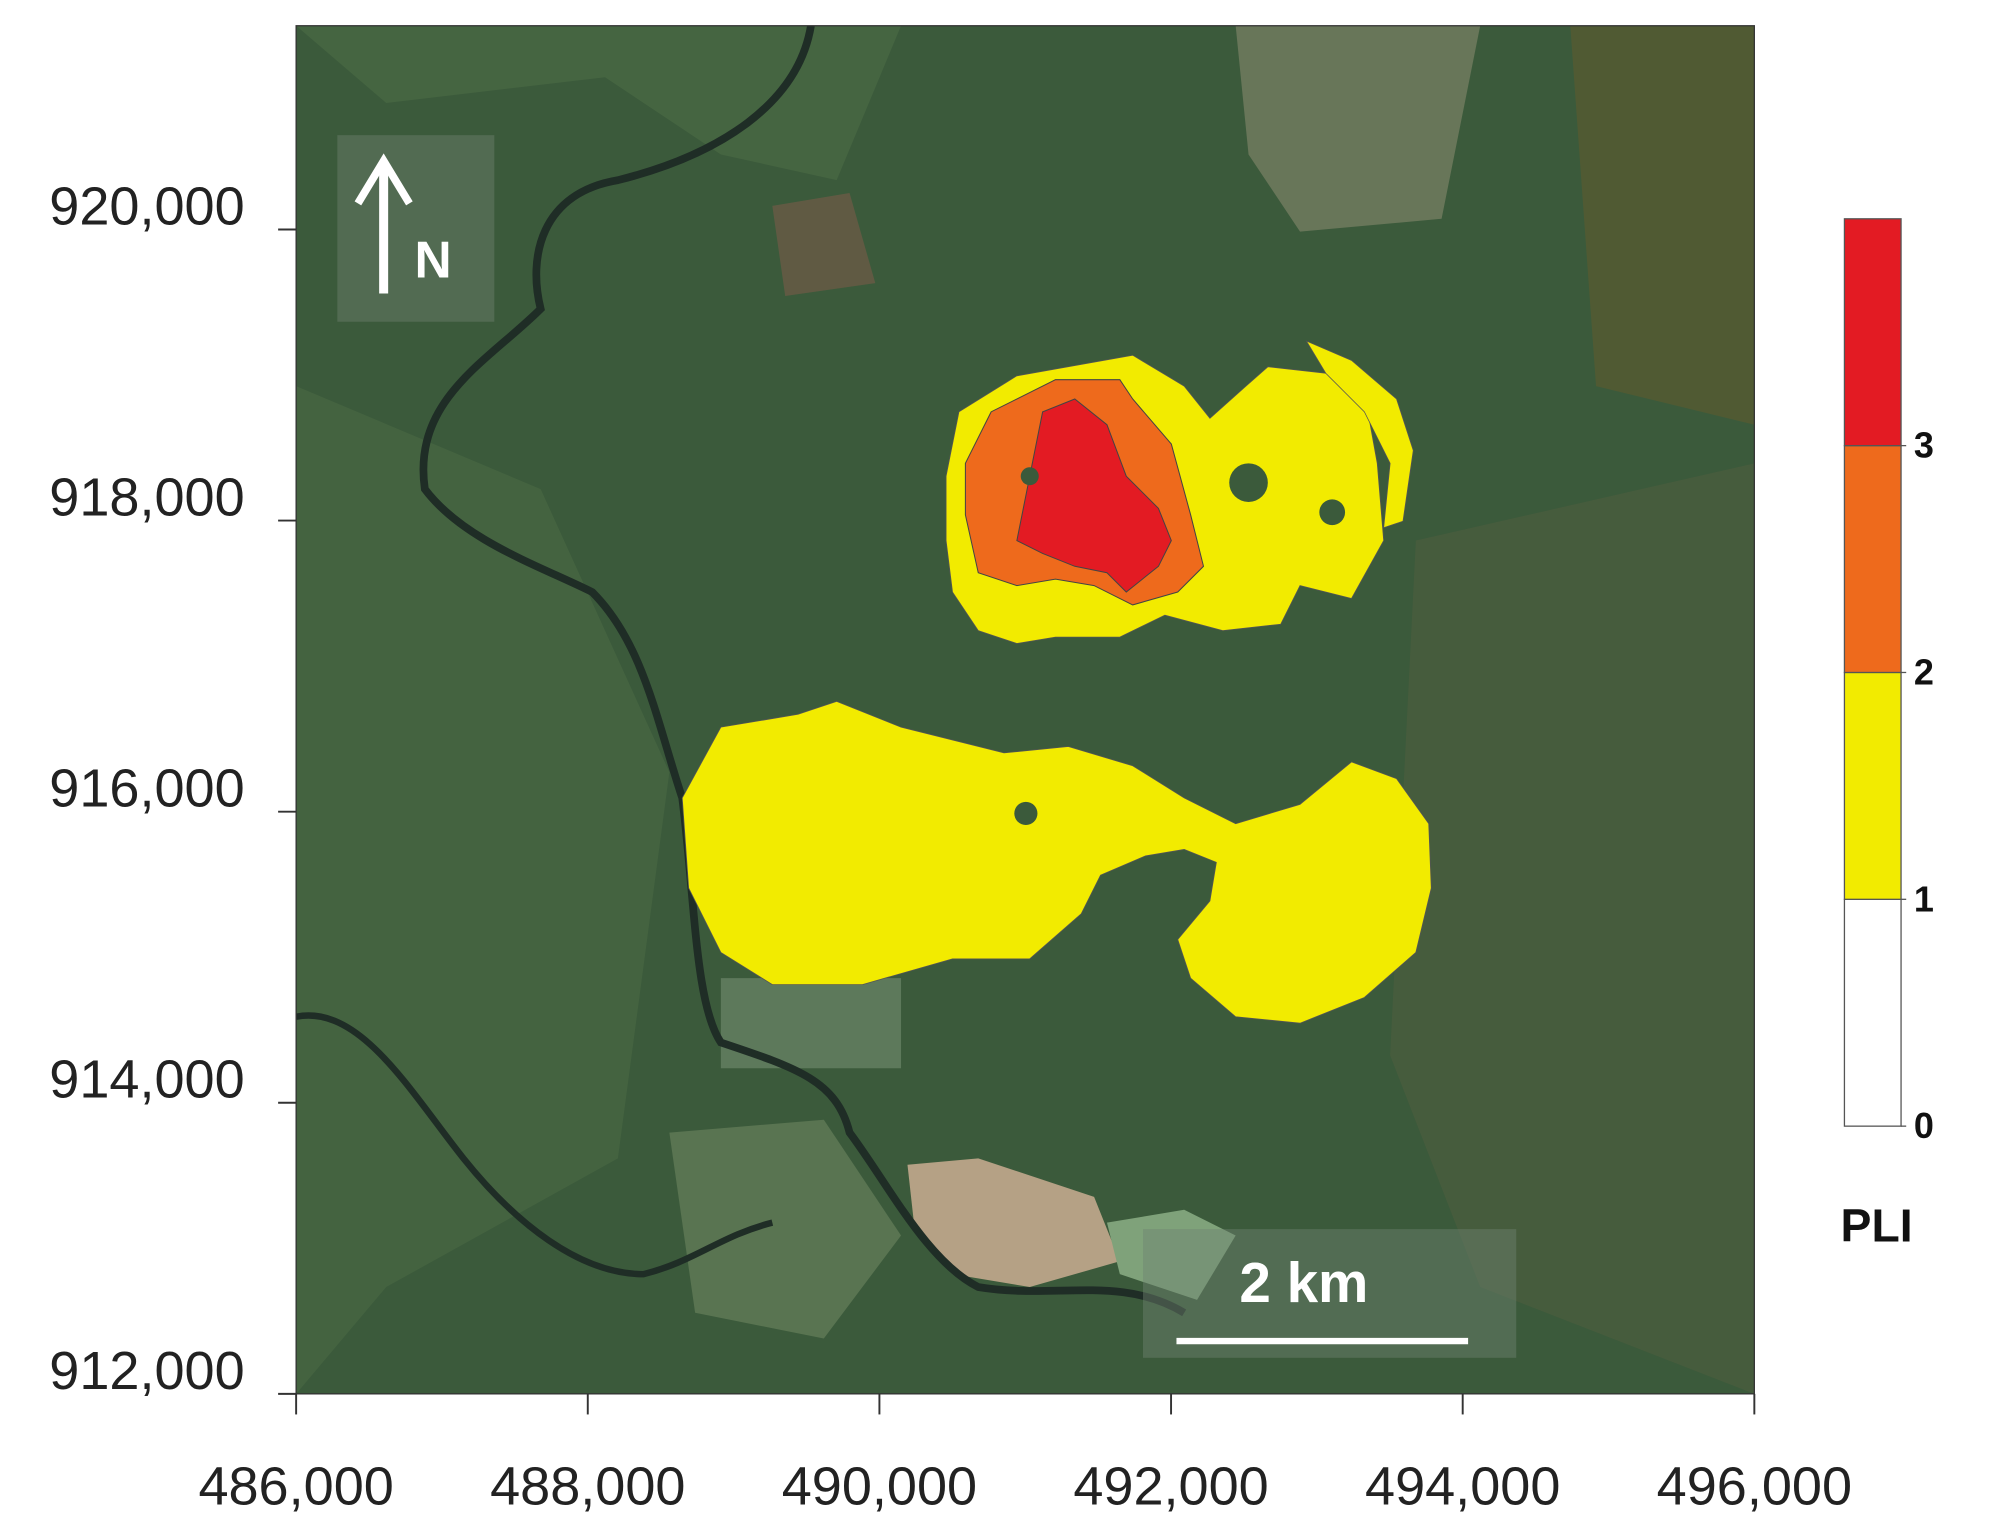  I want to click on colorbar-tick-label: 0, so click(1924, 1125).